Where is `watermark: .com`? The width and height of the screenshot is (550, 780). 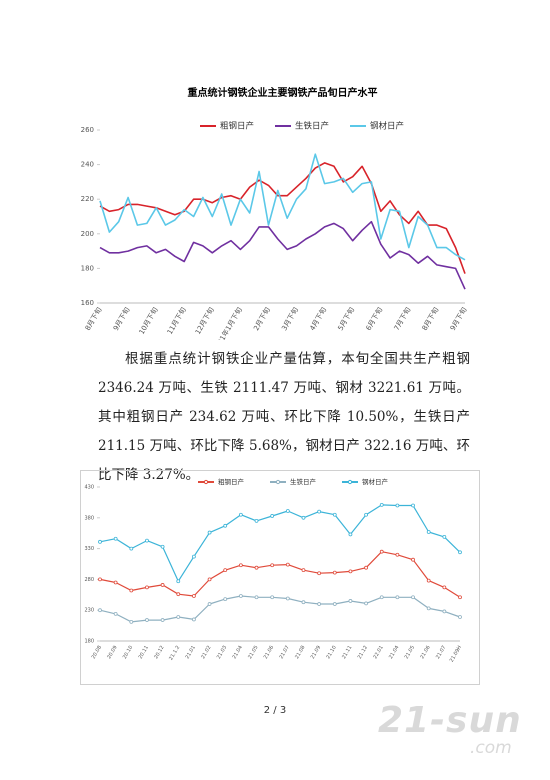
watermark: .com is located at coordinates (491, 748).